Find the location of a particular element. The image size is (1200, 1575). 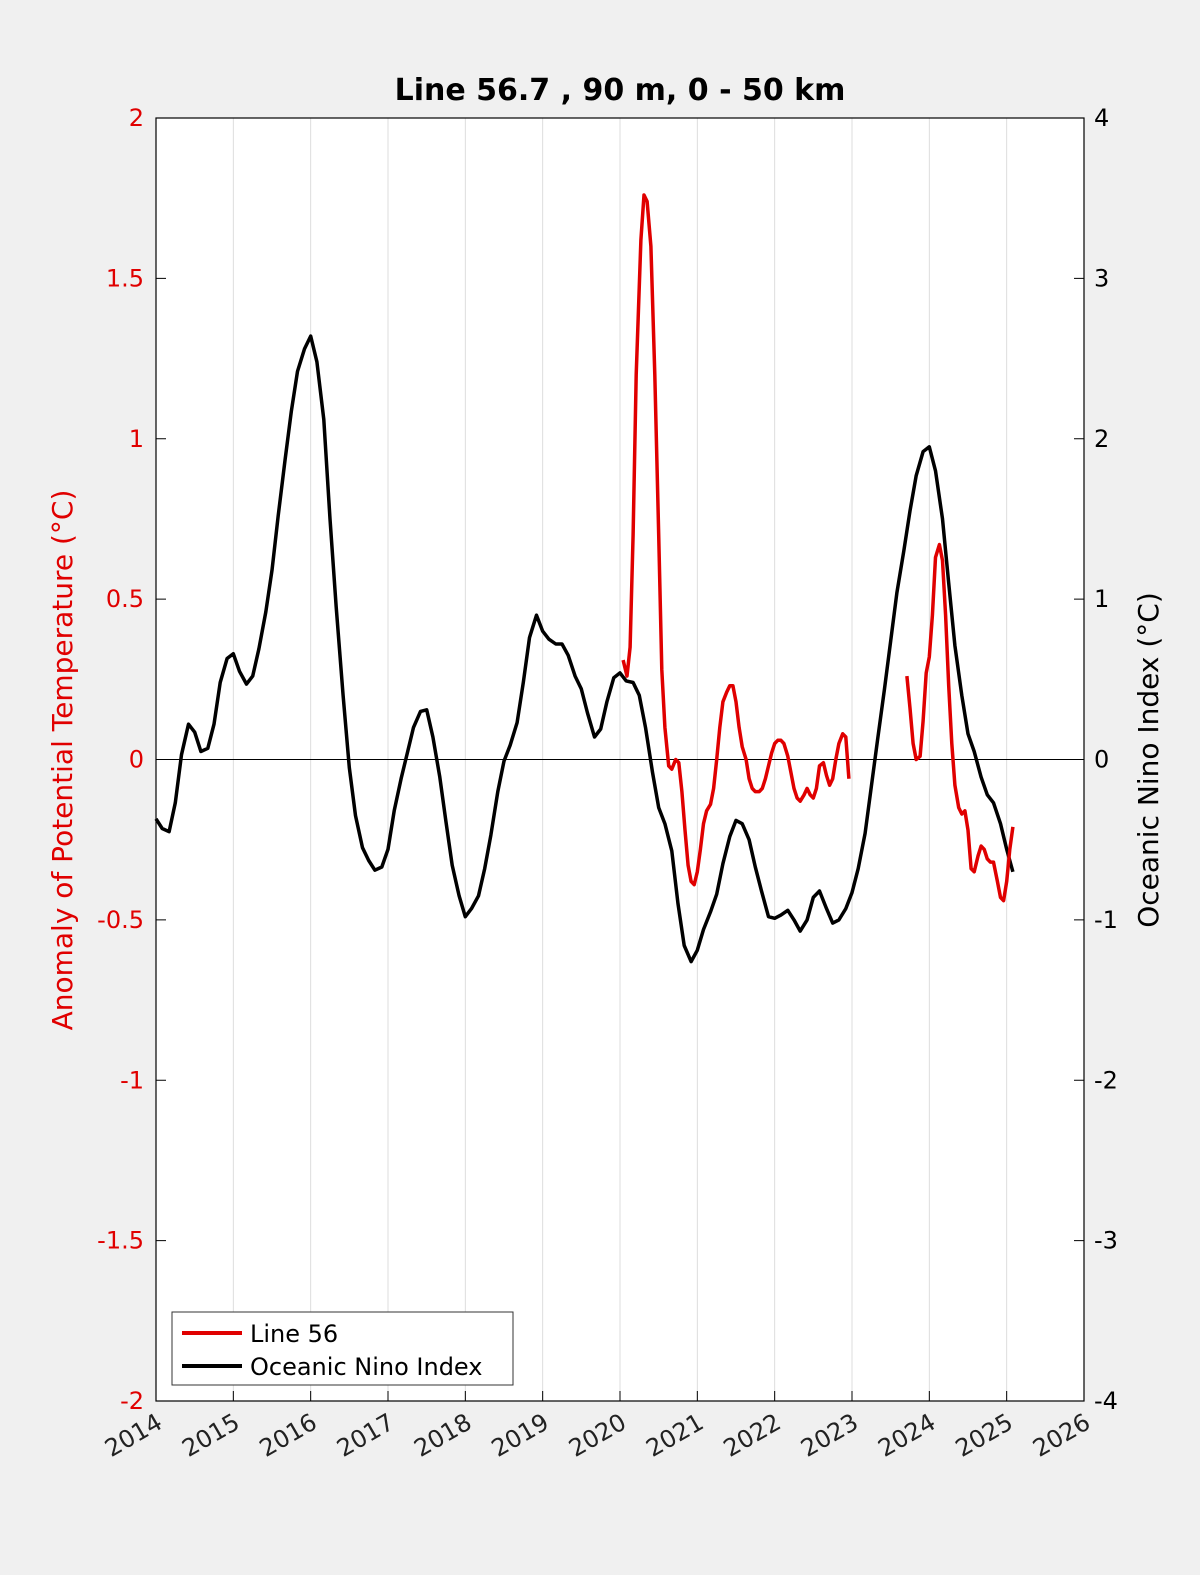

x-tick-label: 2016 is located at coordinates (288, 1435).